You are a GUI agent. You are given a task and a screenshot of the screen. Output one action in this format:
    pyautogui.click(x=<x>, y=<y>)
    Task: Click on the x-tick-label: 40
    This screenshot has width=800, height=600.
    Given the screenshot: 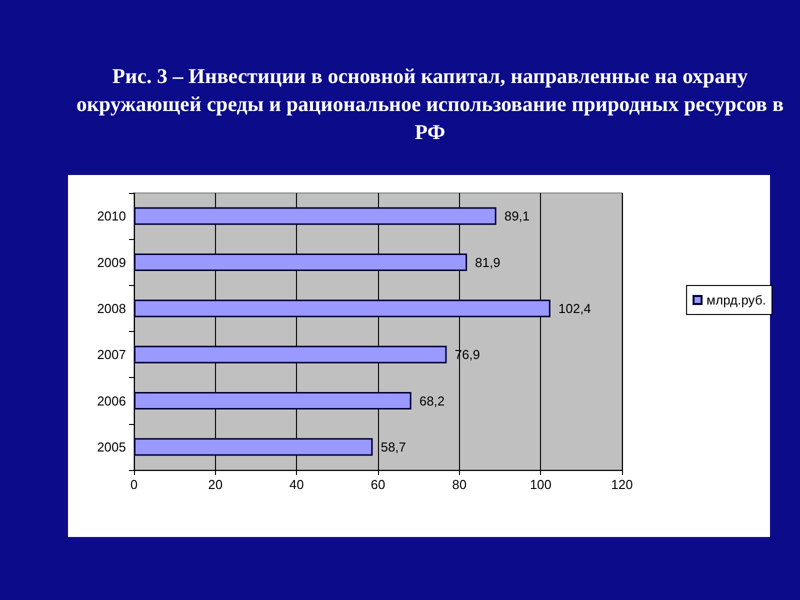 What is the action you would take?
    pyautogui.click(x=296, y=484)
    